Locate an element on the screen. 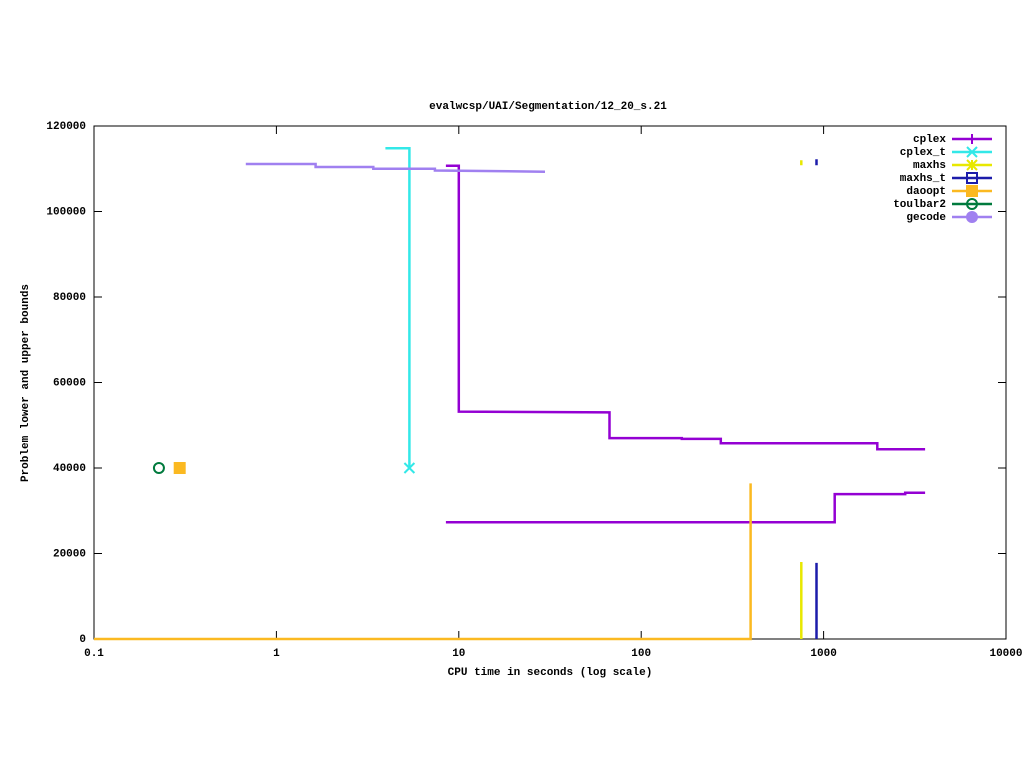 This screenshot has width=1024, height=768. x-tick-label: 10 is located at coordinates (458, 654).